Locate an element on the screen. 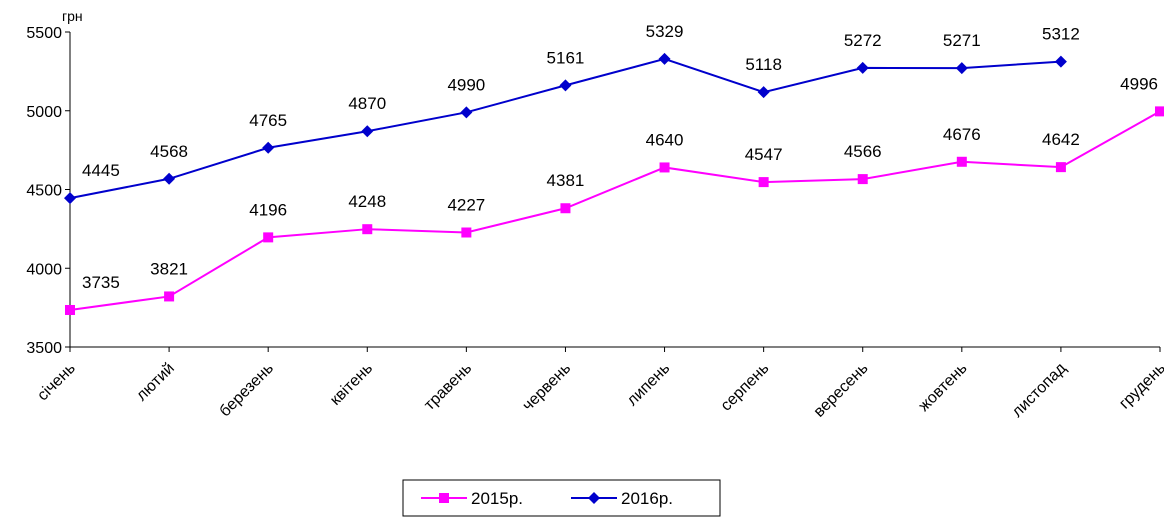  x-tick-label: січень is located at coordinates (56, 382).